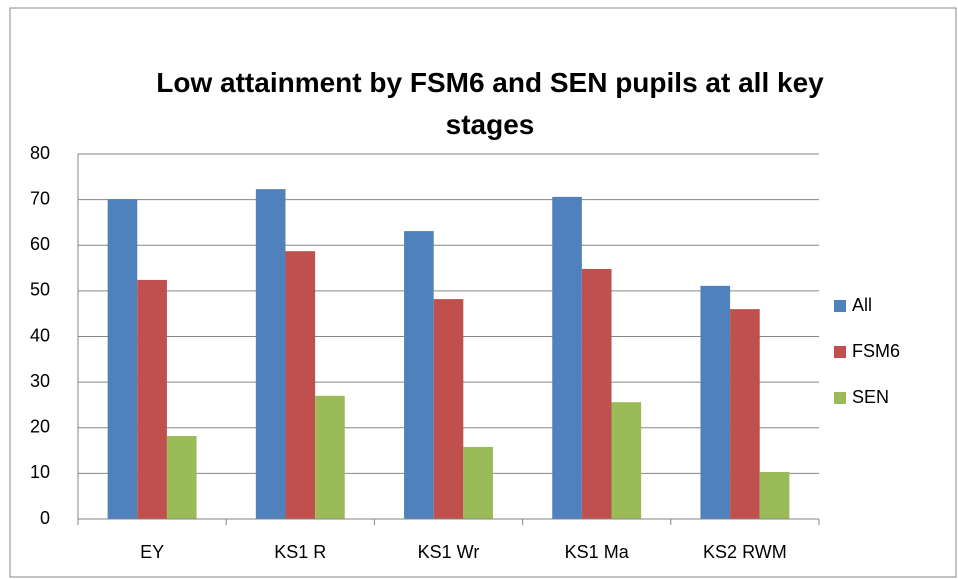 The image size is (958, 579). What do you see at coordinates (745, 552) in the screenshot?
I see `x-tick-label: KS2 RWM` at bounding box center [745, 552].